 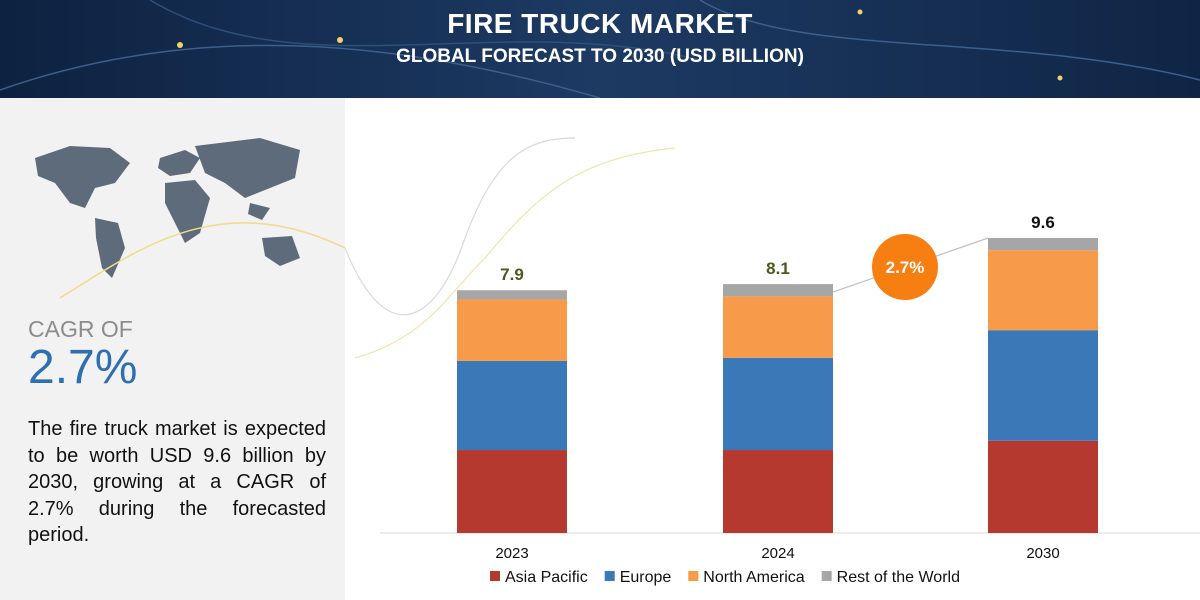 What do you see at coordinates (83, 367) in the screenshot?
I see `cagr-value: 2.7%` at bounding box center [83, 367].